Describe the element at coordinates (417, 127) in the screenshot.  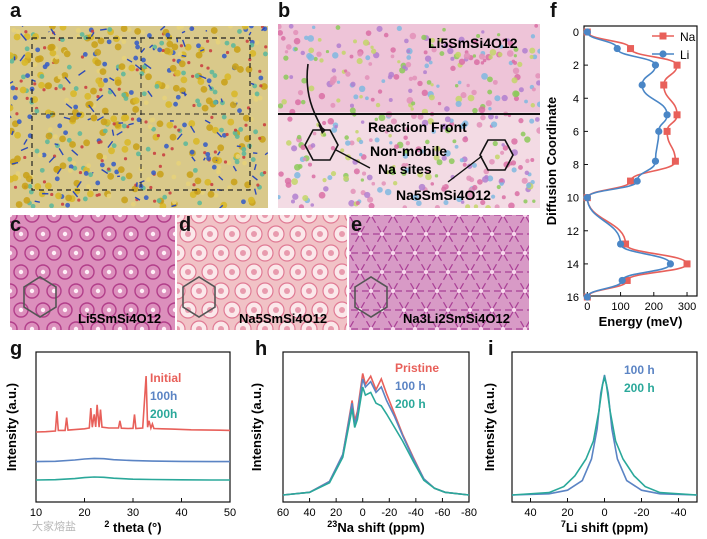
I see `reaction-front-label: Reaction Front` at that location.